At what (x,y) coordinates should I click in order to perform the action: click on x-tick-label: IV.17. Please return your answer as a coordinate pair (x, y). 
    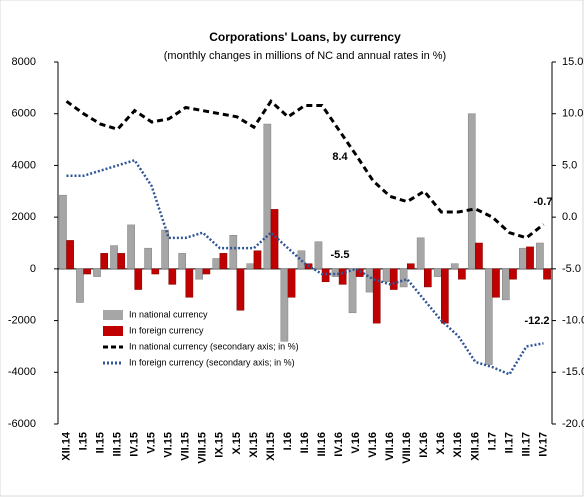
    Looking at the image, I should click on (543, 444).